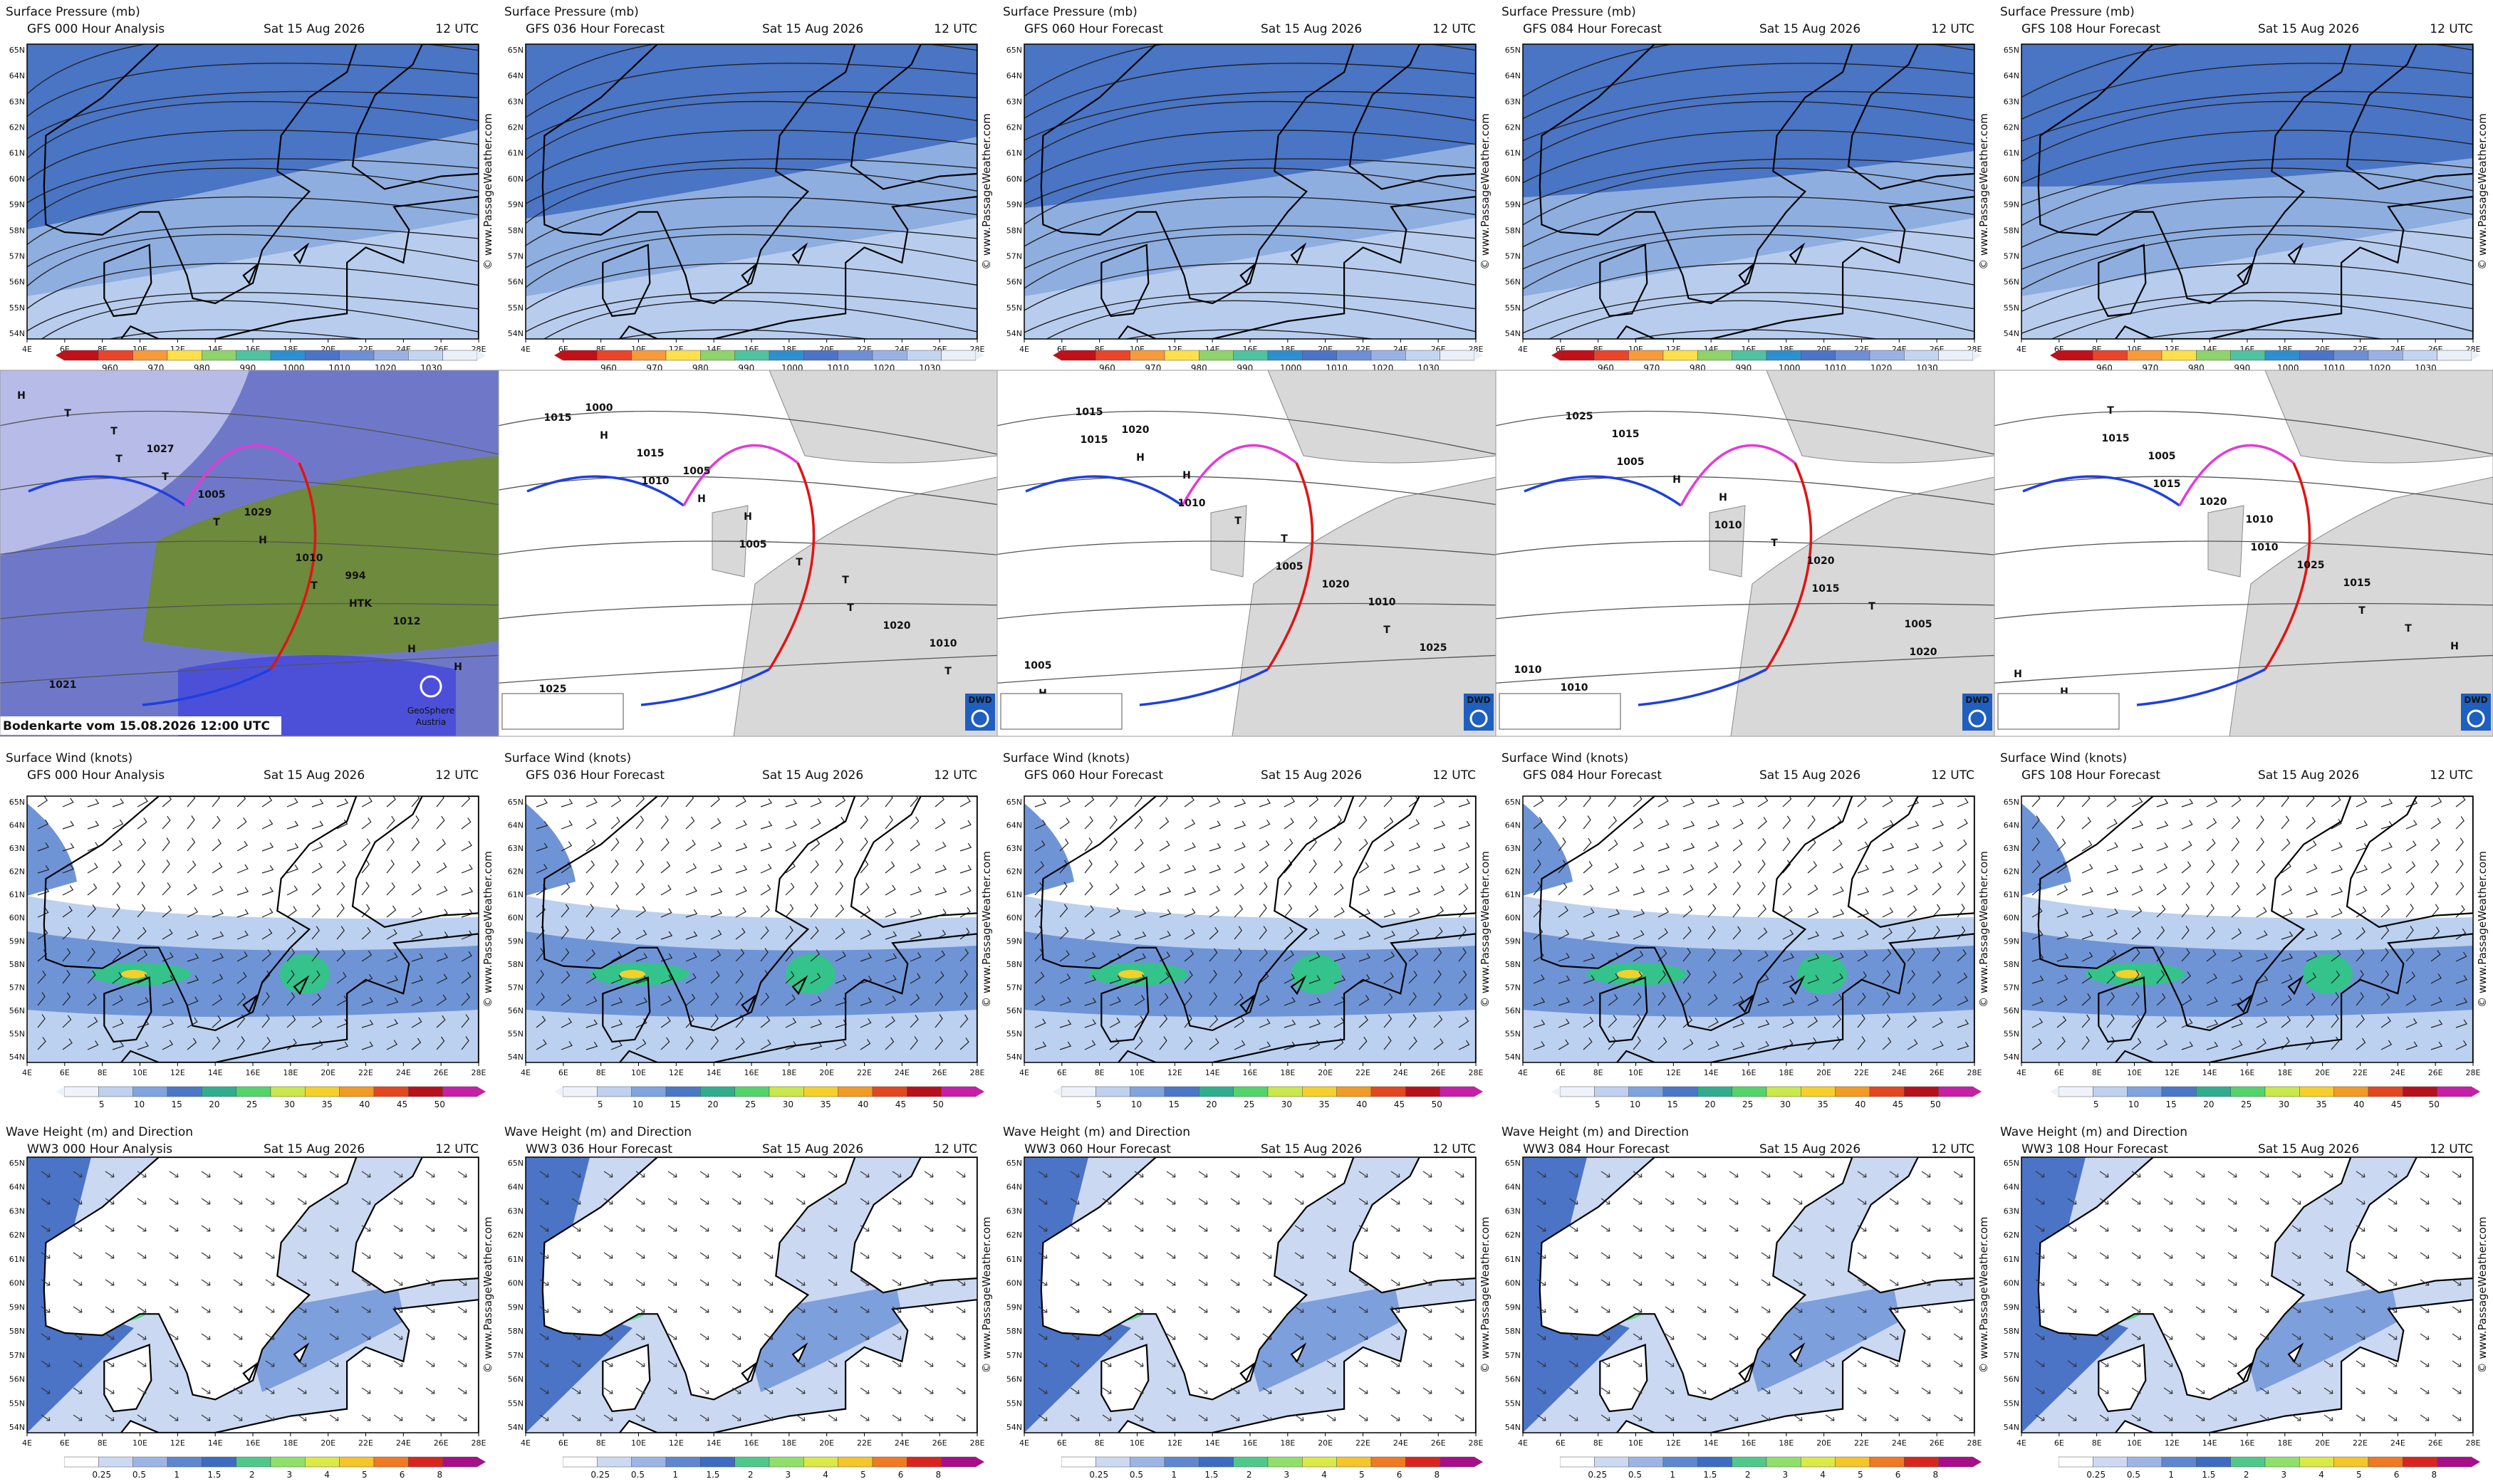  What do you see at coordinates (987, 929) in the screenshot?
I see `watermark: © www.PassageWeather.com` at bounding box center [987, 929].